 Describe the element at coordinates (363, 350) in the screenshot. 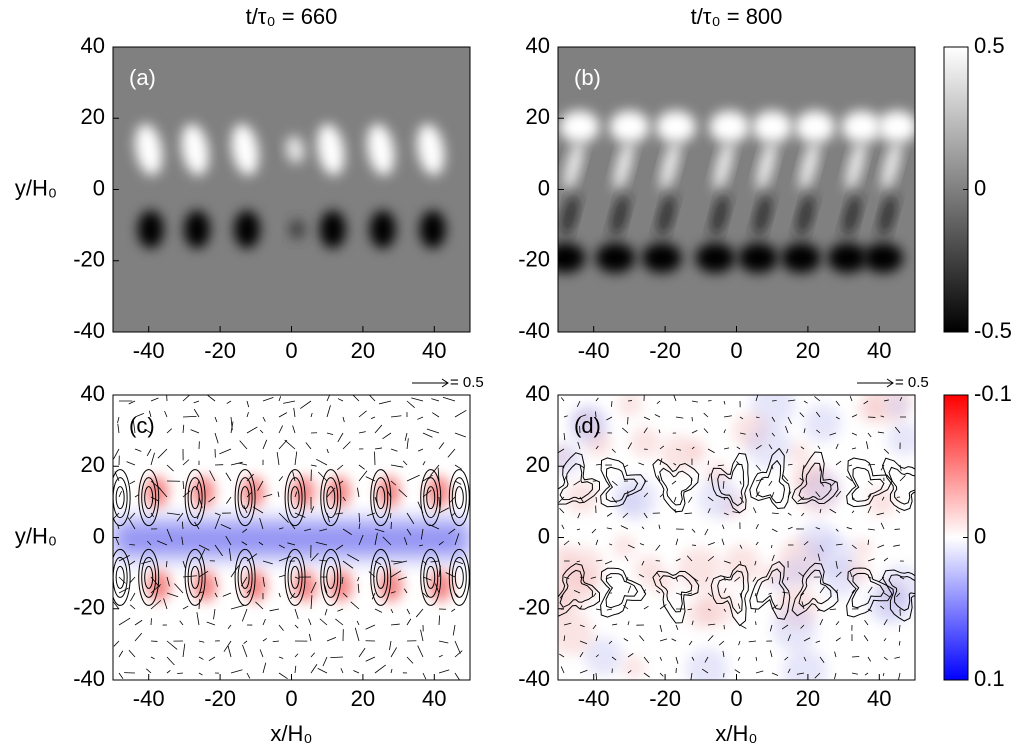

I see `x-tick-label: 20` at that location.